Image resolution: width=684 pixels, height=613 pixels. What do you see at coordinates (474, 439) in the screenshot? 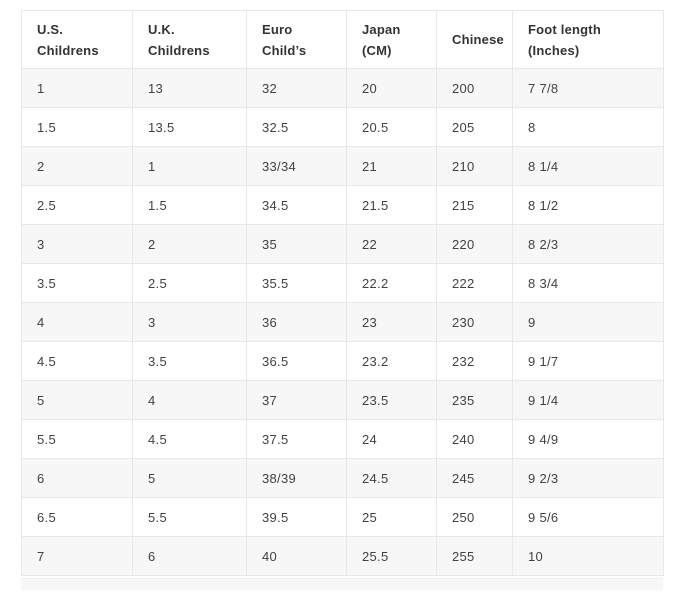
I see `table-cell: 240` at bounding box center [474, 439].